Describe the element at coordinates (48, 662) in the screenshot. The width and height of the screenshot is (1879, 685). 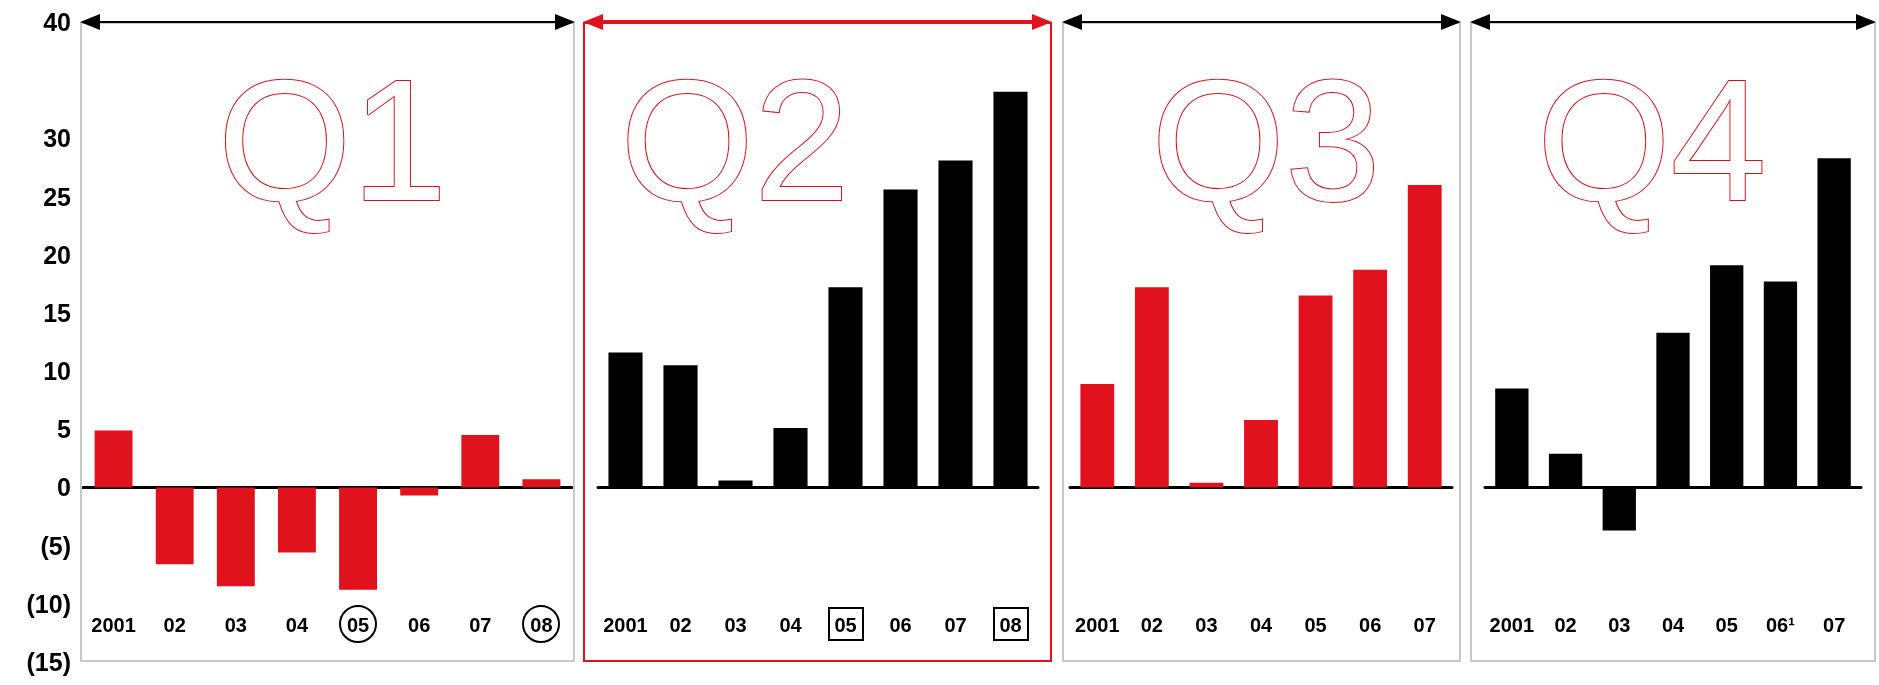
I see `y-tick-label: (15)` at that location.